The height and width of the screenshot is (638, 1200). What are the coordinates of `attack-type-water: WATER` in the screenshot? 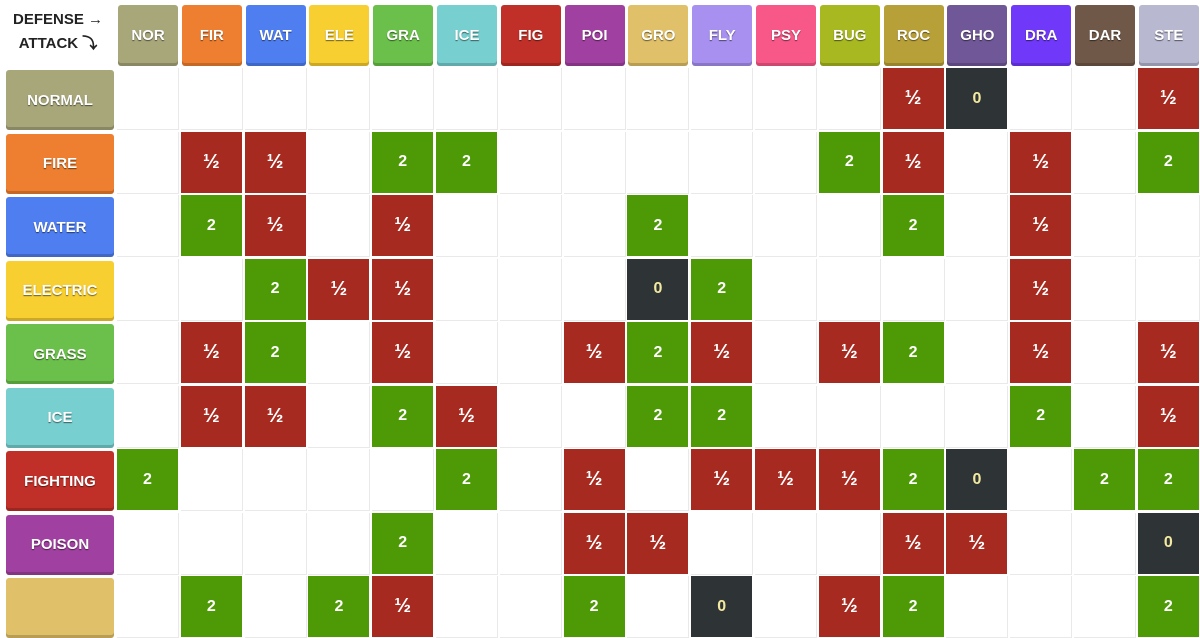 It's located at (60, 227).